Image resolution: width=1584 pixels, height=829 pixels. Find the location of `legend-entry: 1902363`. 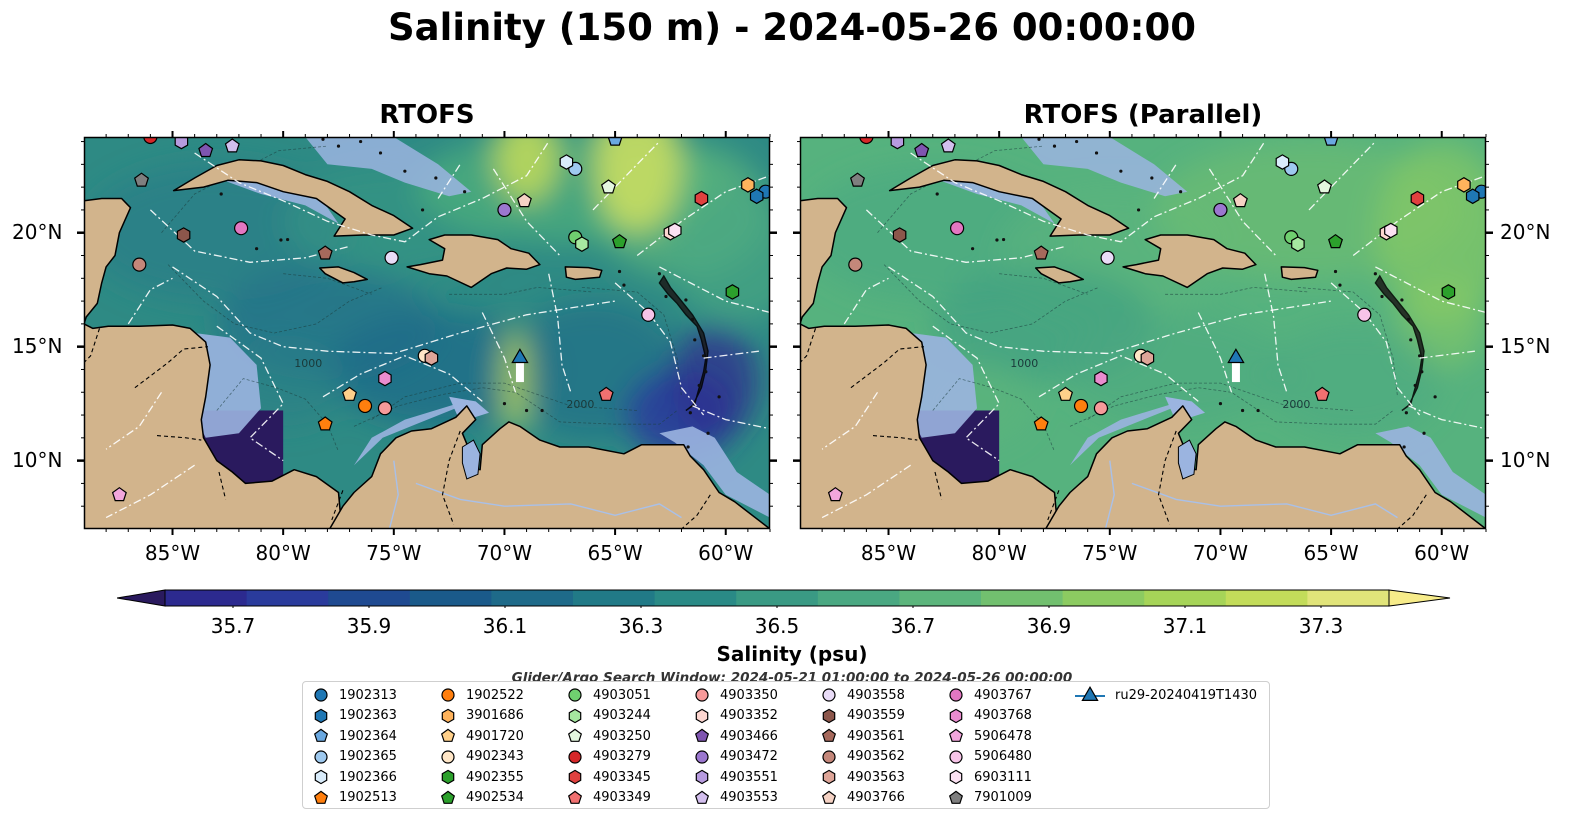

legend-entry: 1902363 is located at coordinates (355, 716).